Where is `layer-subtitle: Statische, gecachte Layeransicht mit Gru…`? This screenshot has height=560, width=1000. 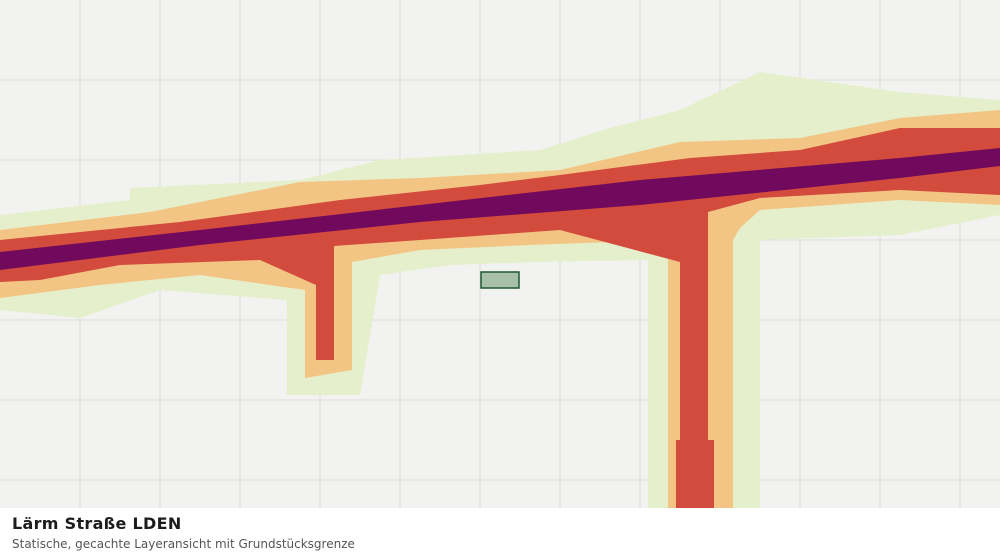 layer-subtitle: Statische, gecachte Layeransicht mit Gru… is located at coordinates (183, 544).